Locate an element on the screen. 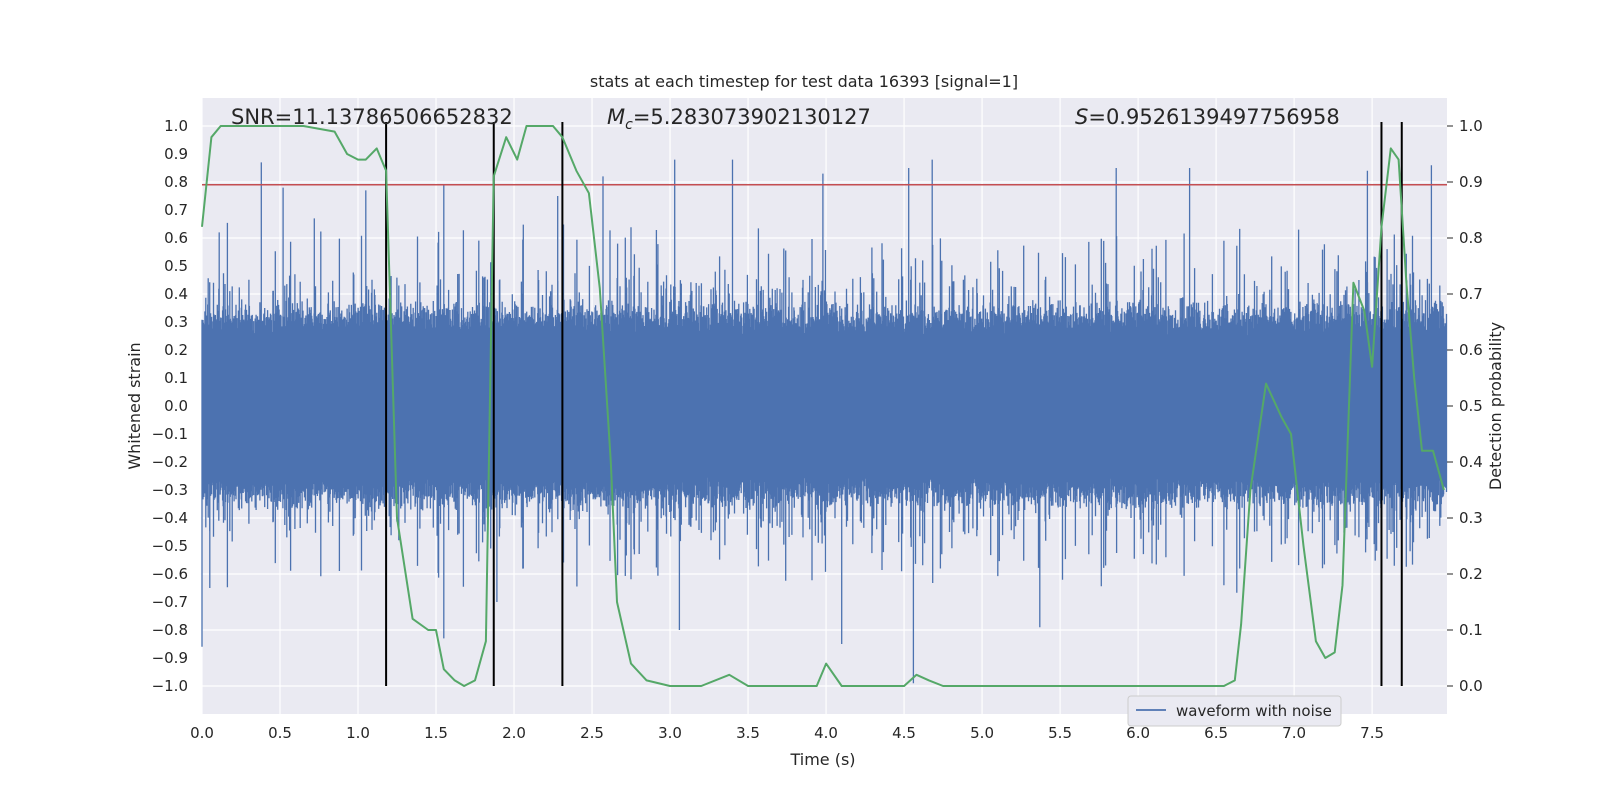 This screenshot has width=1600, height=800. mc-symbol: M is located at coordinates (616, 117).